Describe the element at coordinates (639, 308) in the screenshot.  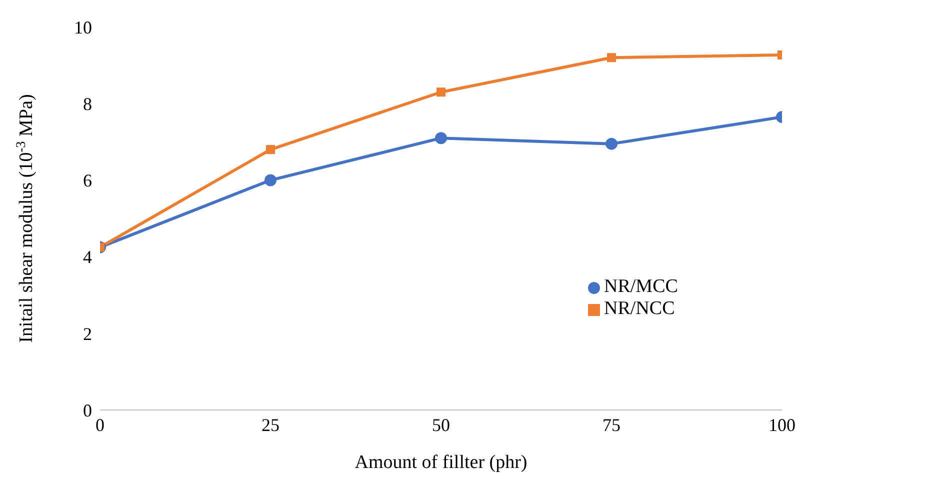
I see `legend-label: NR/NCC` at that location.